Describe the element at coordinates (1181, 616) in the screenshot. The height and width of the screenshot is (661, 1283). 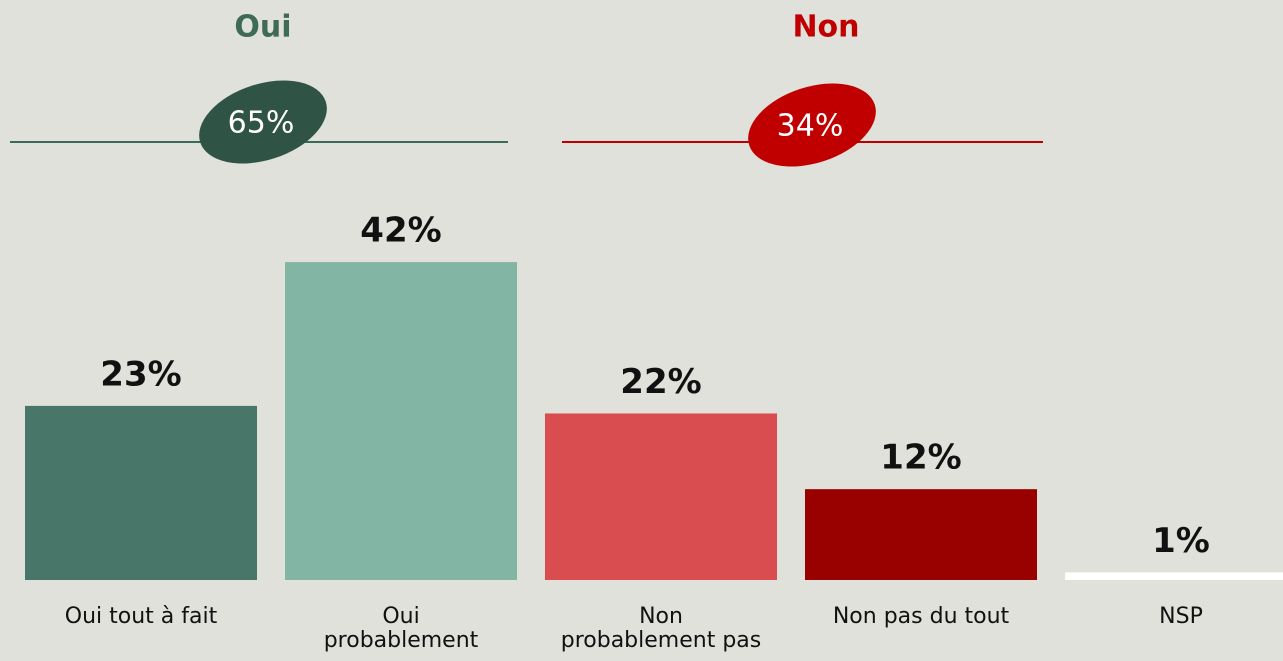
I see `category-label: NSP` at that location.